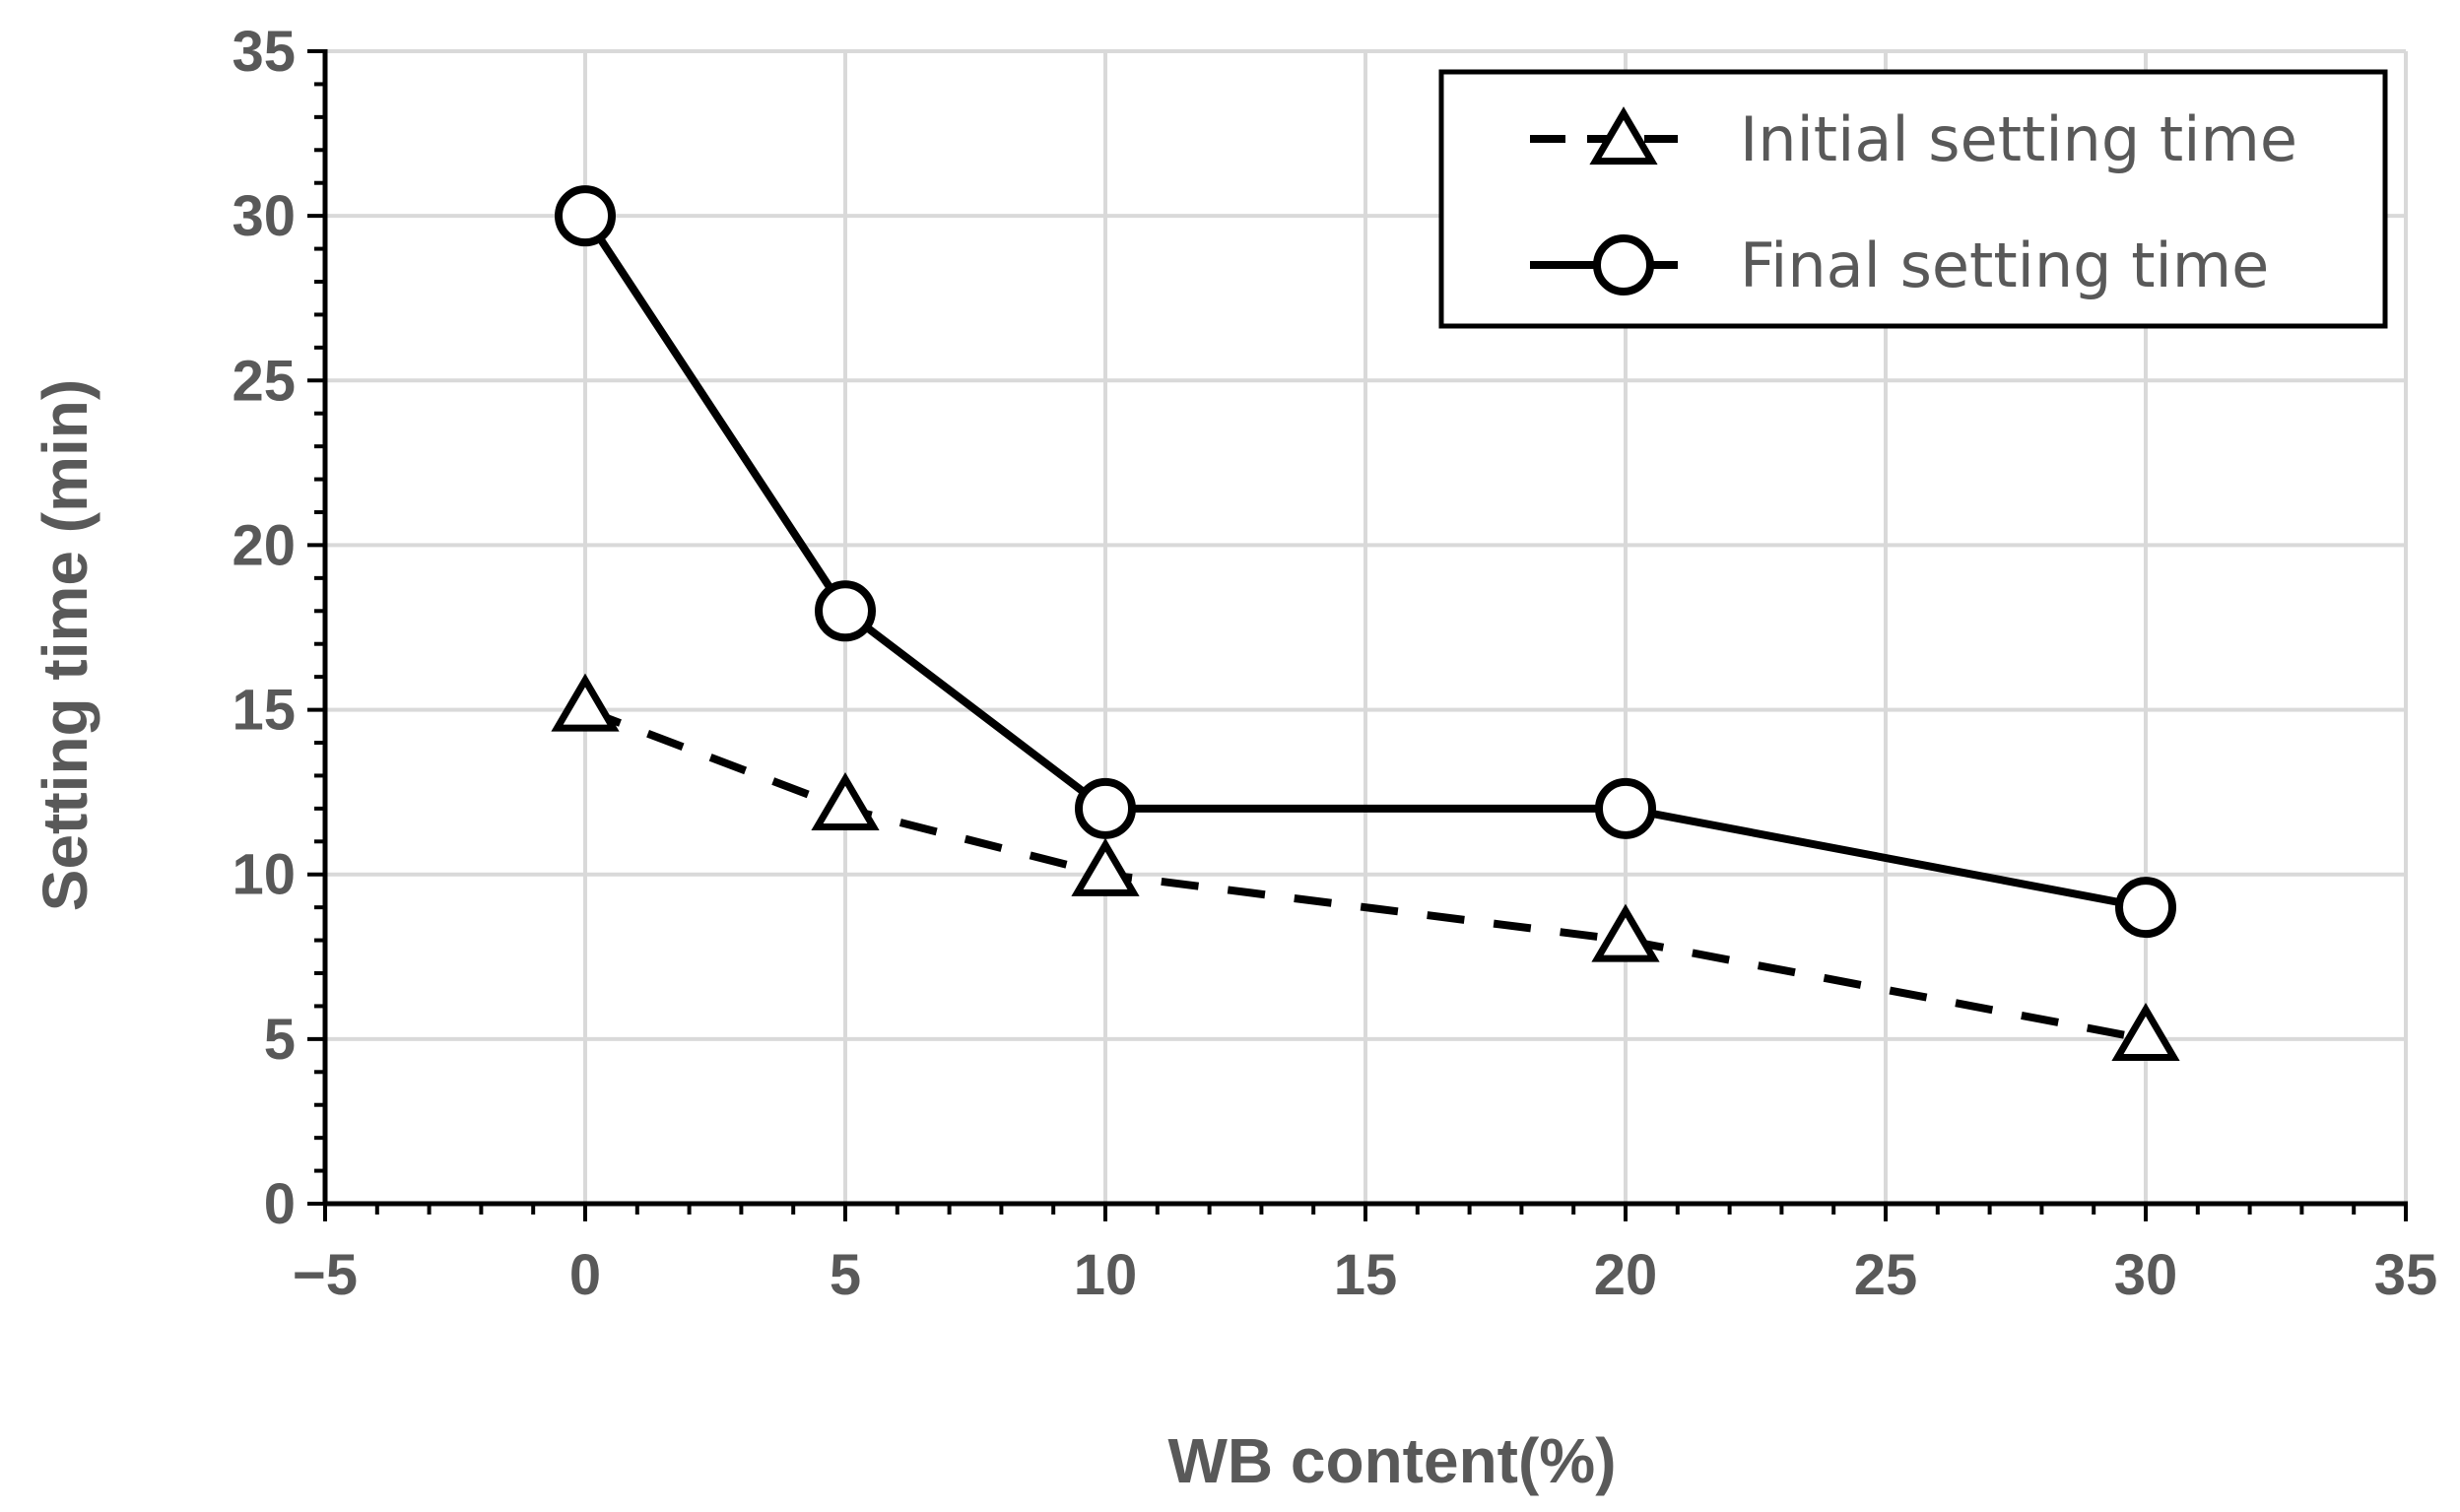 Image resolution: width=2460 pixels, height=1512 pixels. What do you see at coordinates (264, 52) in the screenshot?
I see `y-tick-label: 35` at bounding box center [264, 52].